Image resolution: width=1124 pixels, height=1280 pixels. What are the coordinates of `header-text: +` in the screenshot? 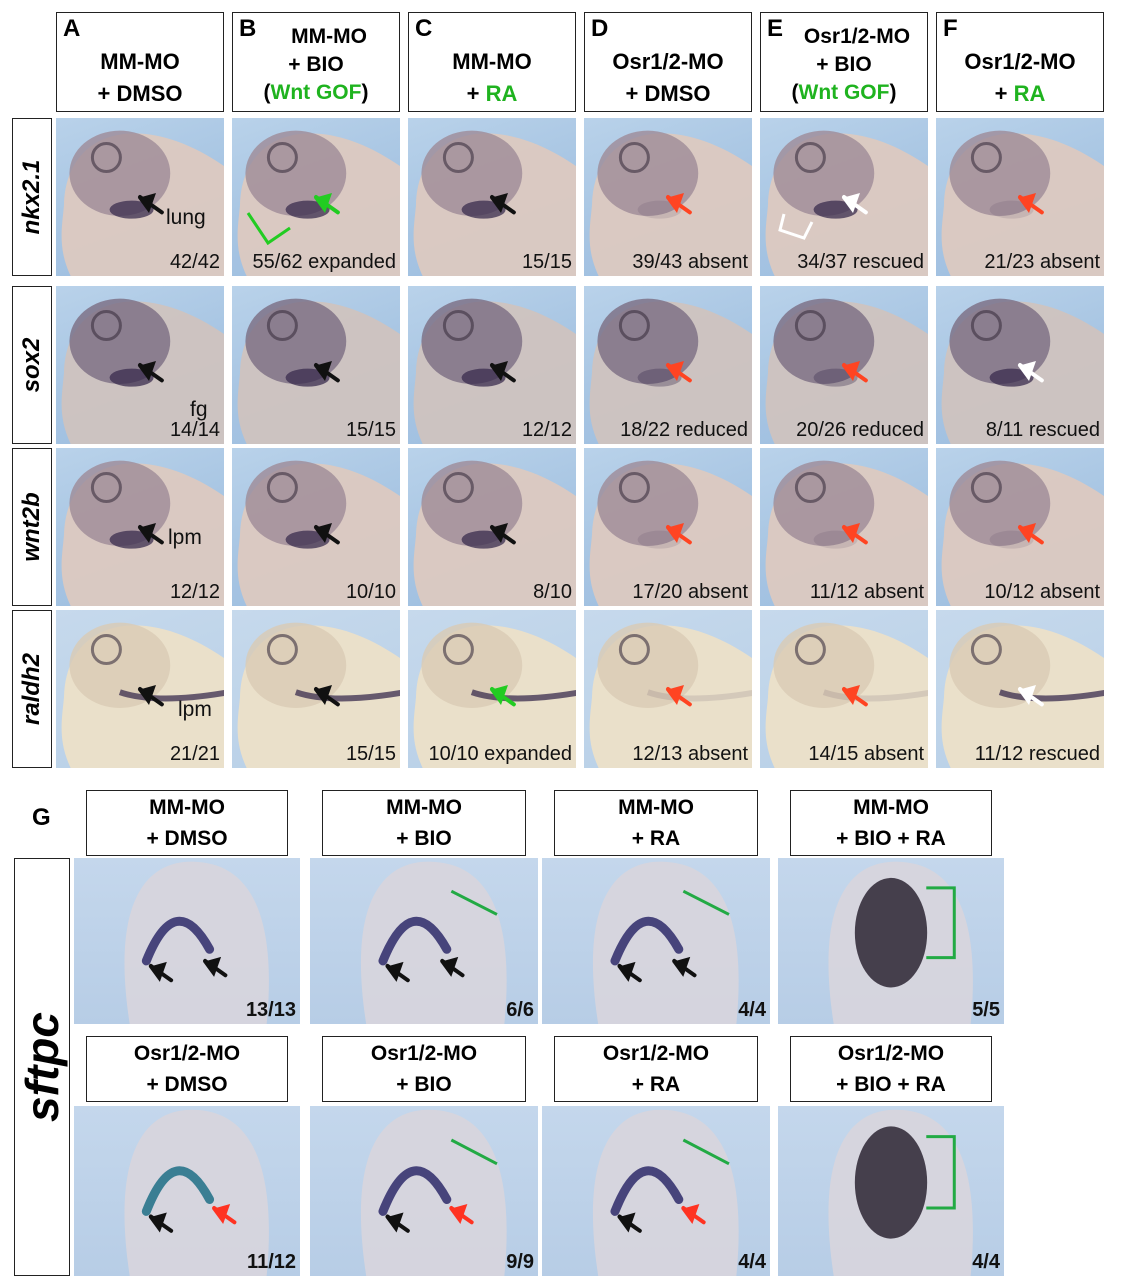 It's located at (1004, 93).